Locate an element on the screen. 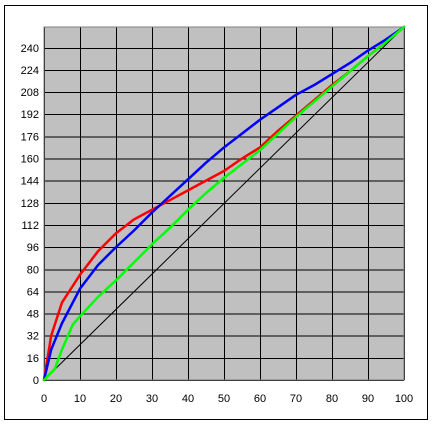 The width and height of the screenshot is (432, 425). x-tick-label: 40 is located at coordinates (188, 399).